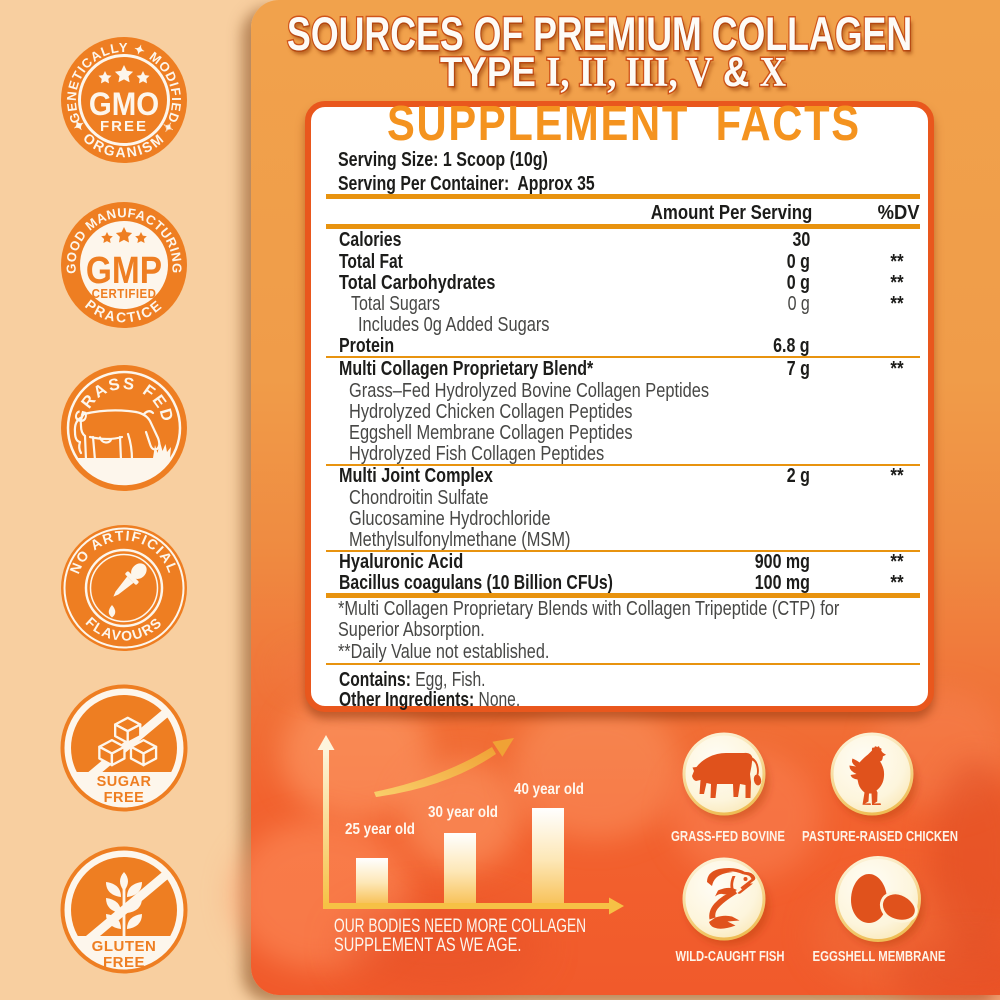 The image size is (1000, 1000). Describe the element at coordinates (124, 946) in the screenshot. I see `svg-text: GLUTEN` at that location.